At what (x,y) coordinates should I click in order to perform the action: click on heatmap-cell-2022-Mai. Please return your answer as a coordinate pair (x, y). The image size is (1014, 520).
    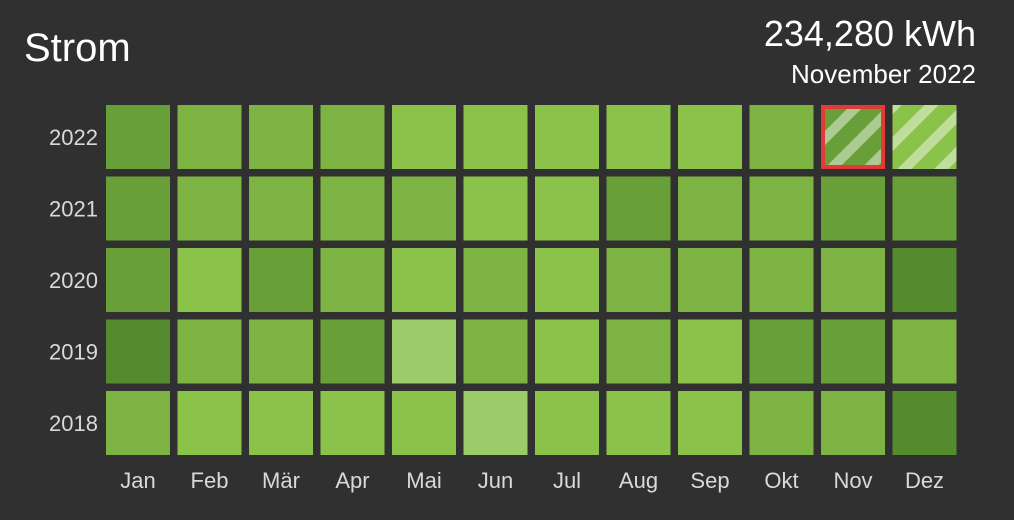
    Looking at the image, I should click on (424, 137).